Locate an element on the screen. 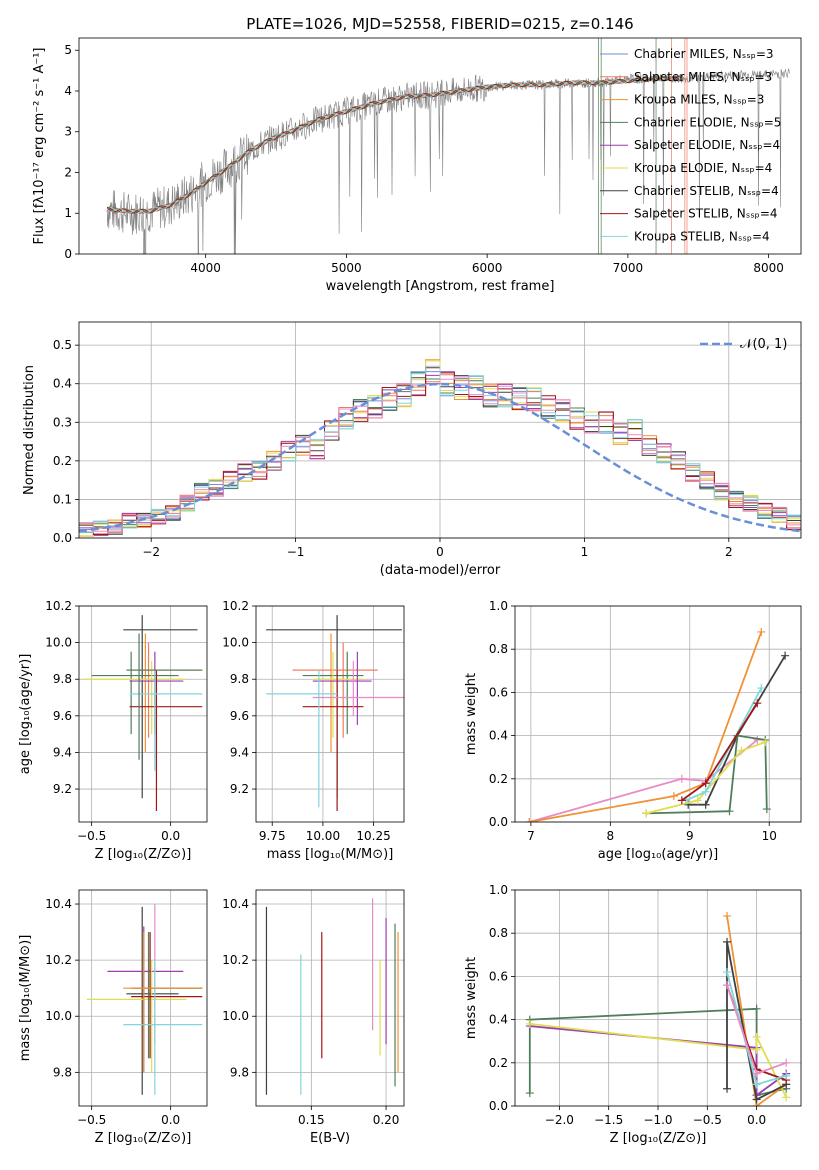 The image size is (819, 1170). x-tick-label: 4000 is located at coordinates (205, 268).